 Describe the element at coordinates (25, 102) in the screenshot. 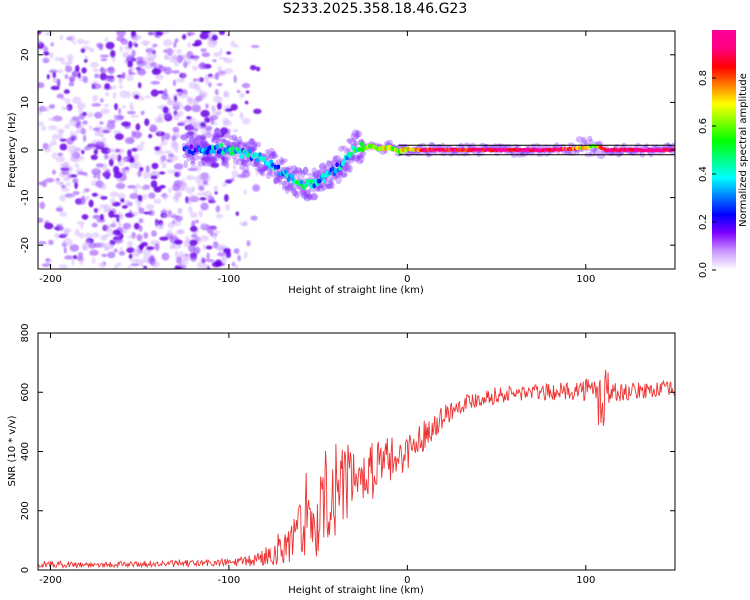

I see `spectrogram-y-tick-label: 10` at that location.